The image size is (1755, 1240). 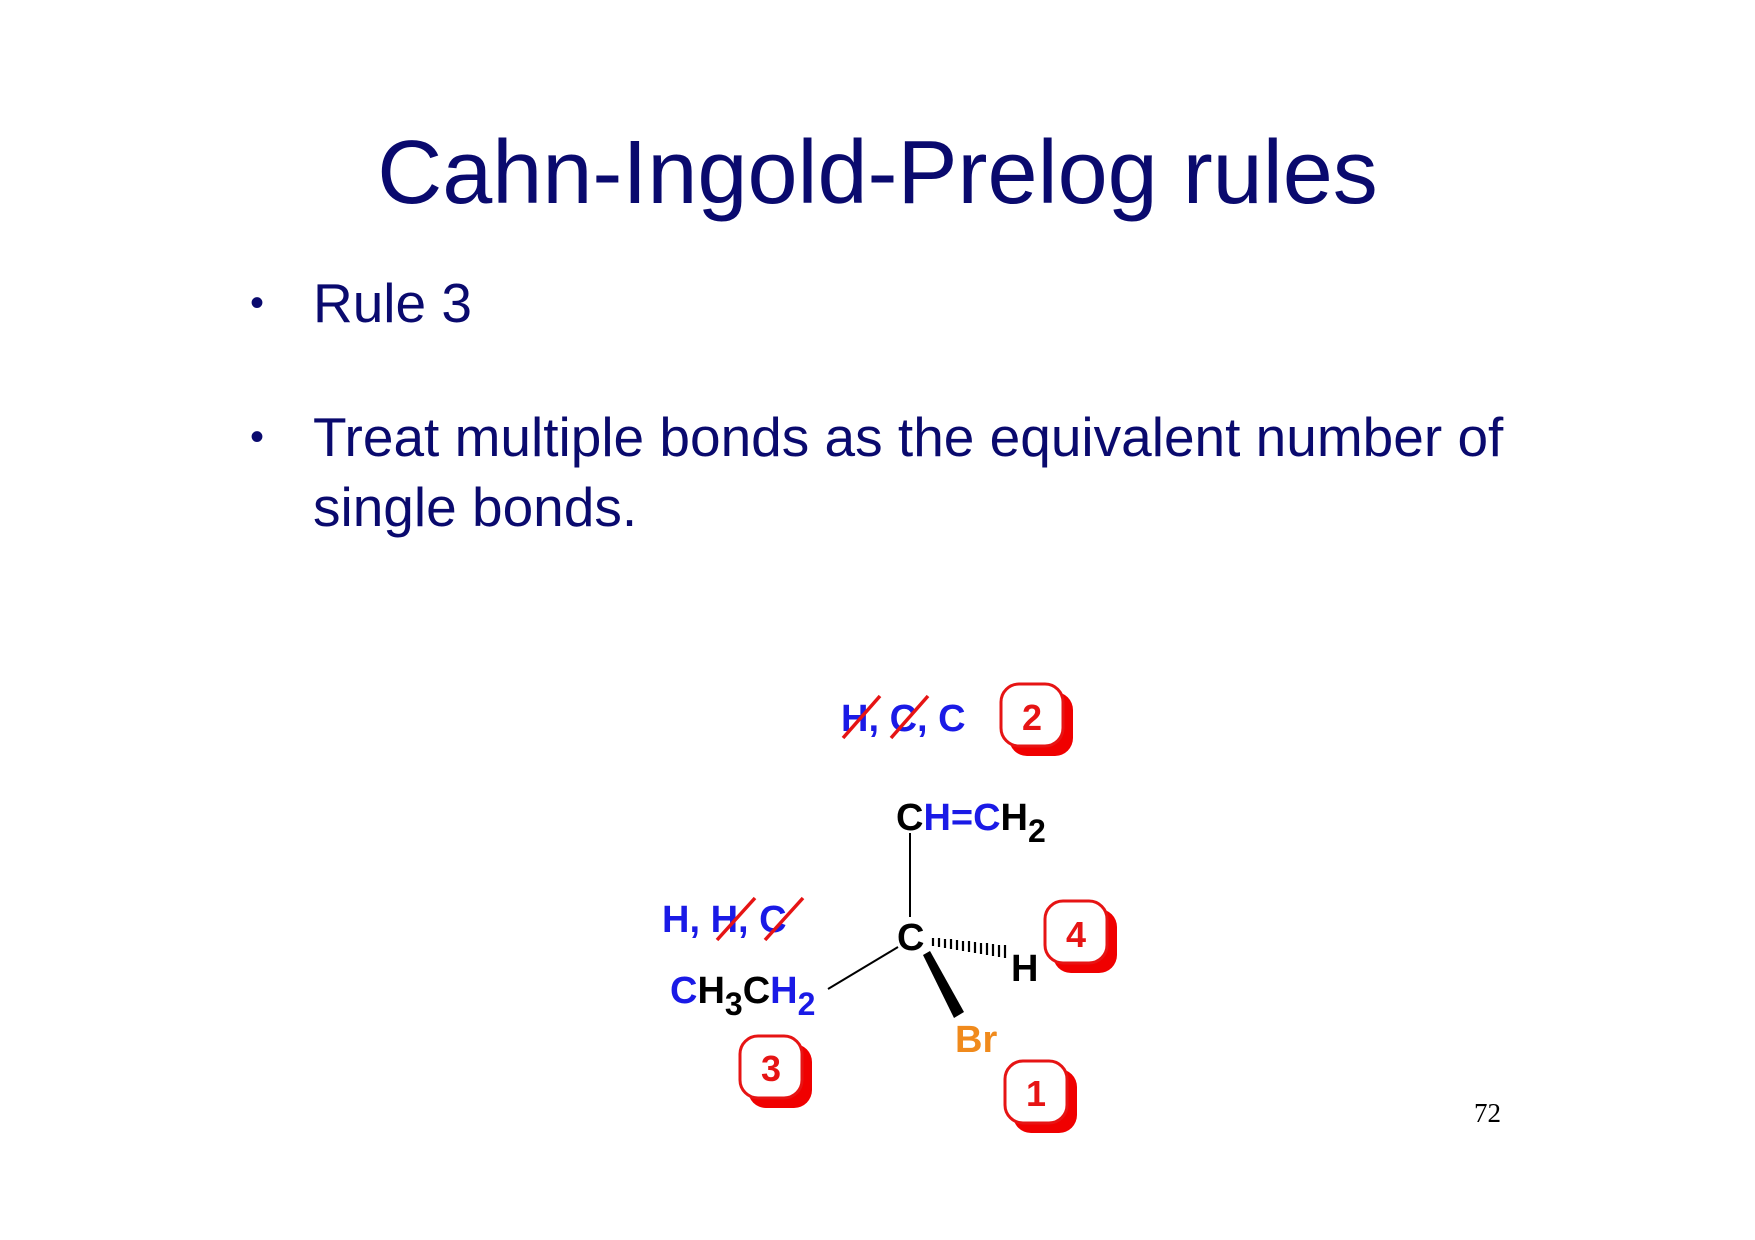 What do you see at coordinates (783, 991) in the screenshot?
I see `ethyl-h2: H` at bounding box center [783, 991].